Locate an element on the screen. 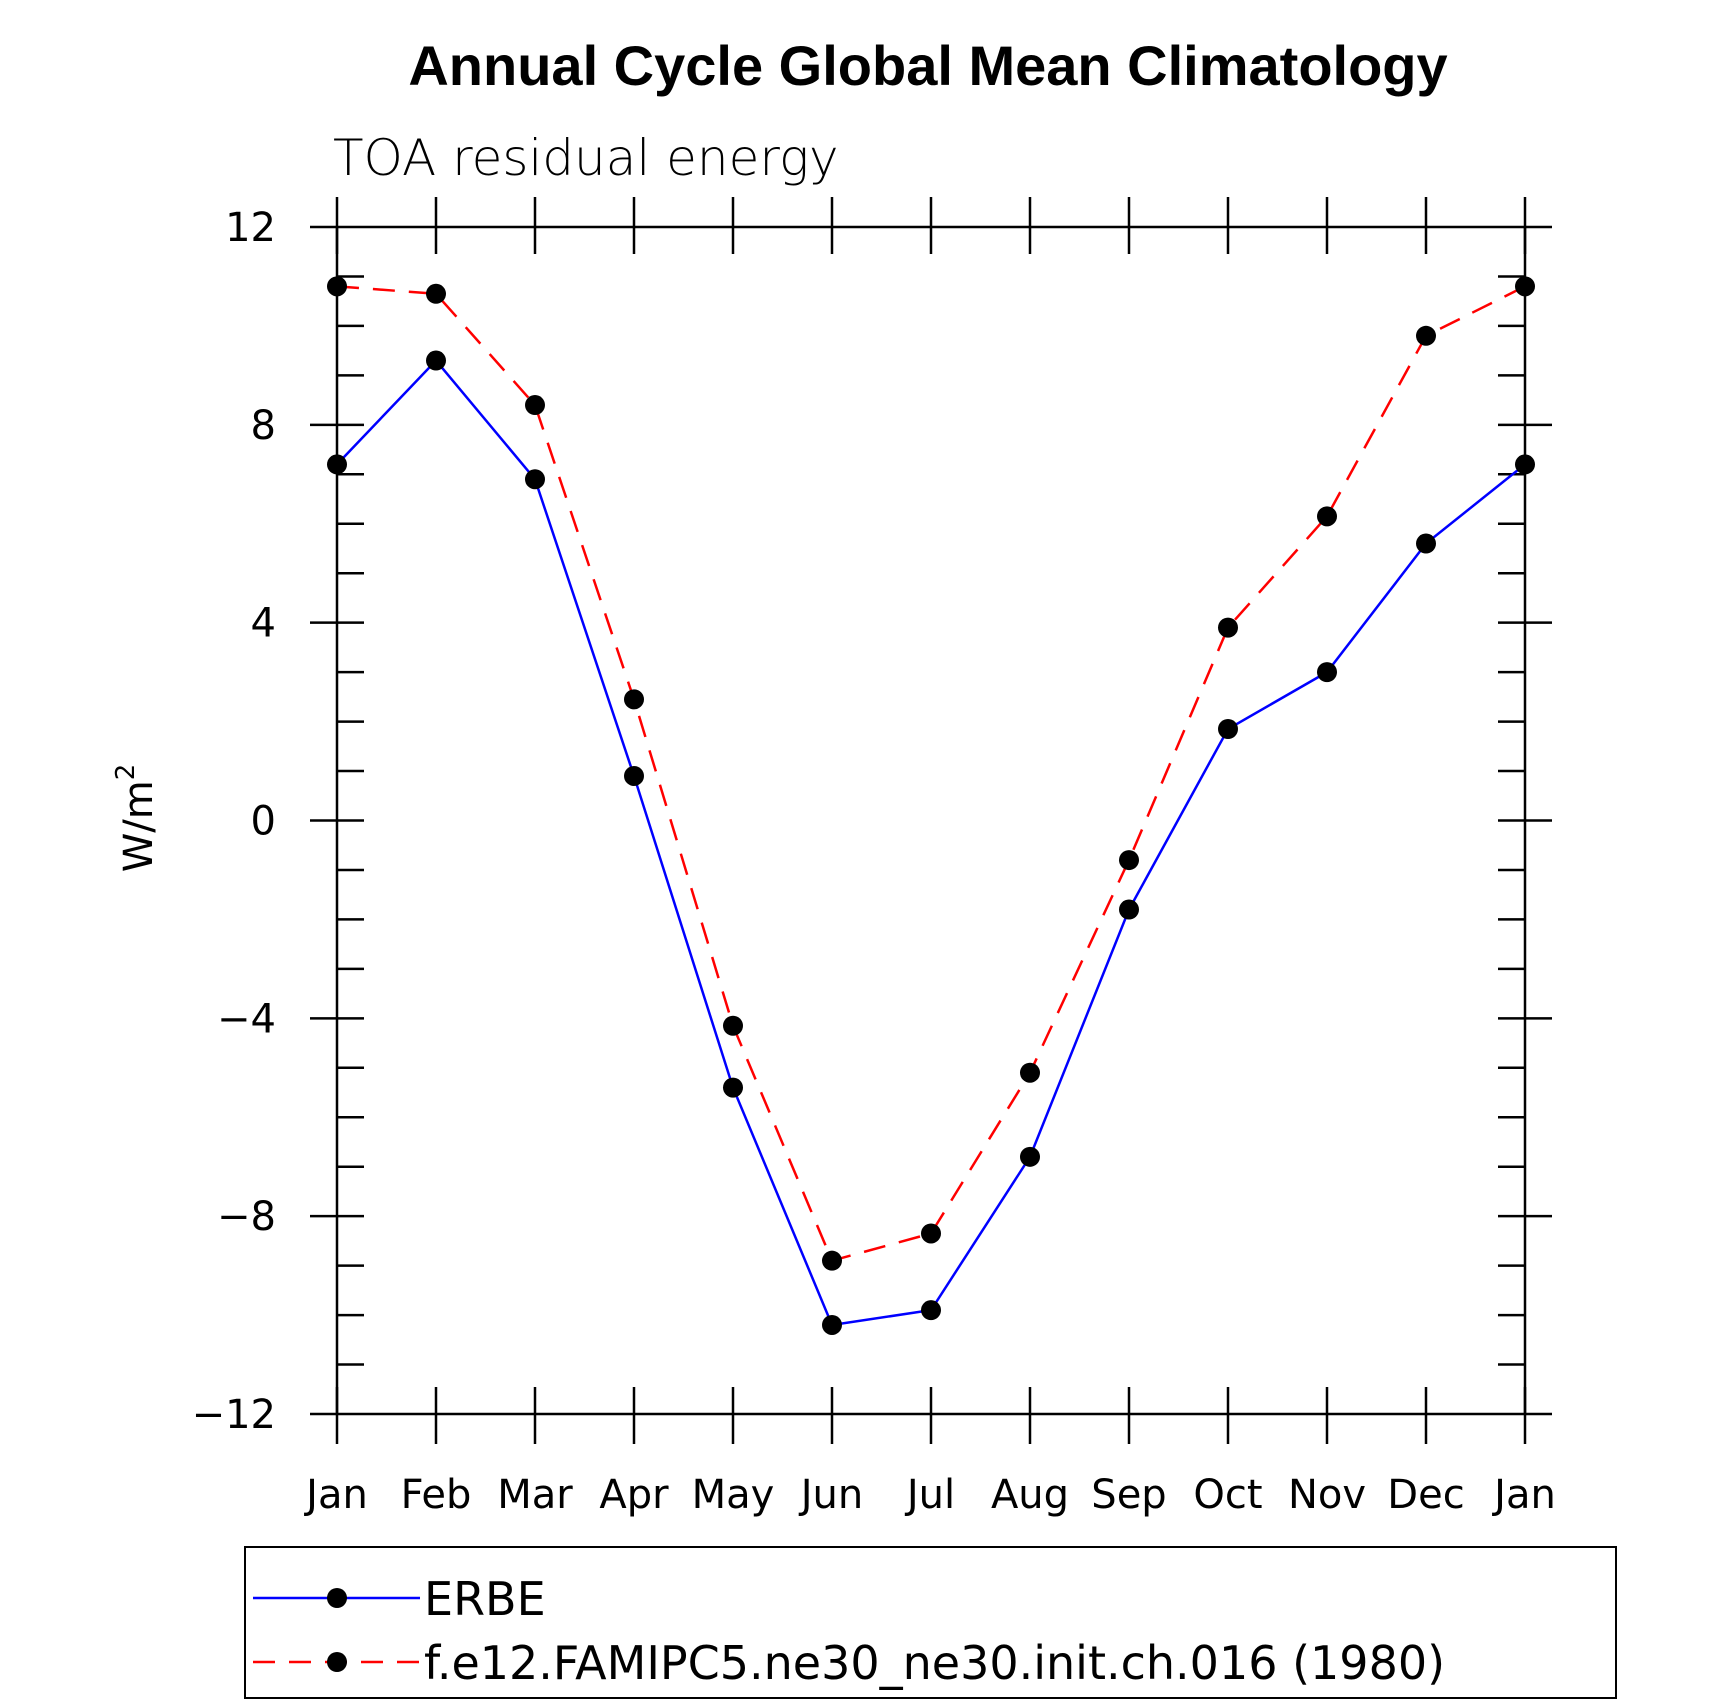  x-tick-label: Aug is located at coordinates (1030, 1495).